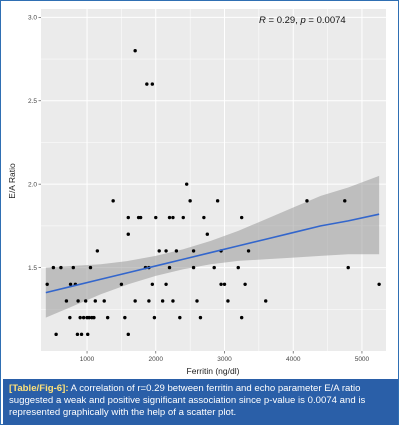 This screenshot has width=401, height=427. Describe the element at coordinates (39, 388) in the screenshot. I see `caption-label: [Table/Fig-6]:` at that location.